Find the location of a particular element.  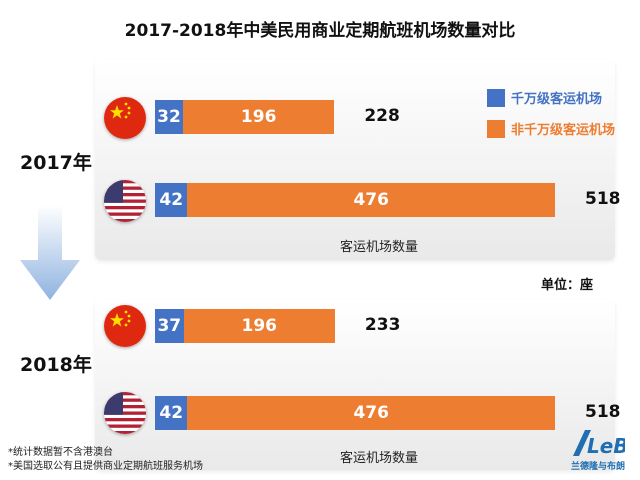

company-logo: LeB 兰德隆与布朗 is located at coordinates (598, 451).